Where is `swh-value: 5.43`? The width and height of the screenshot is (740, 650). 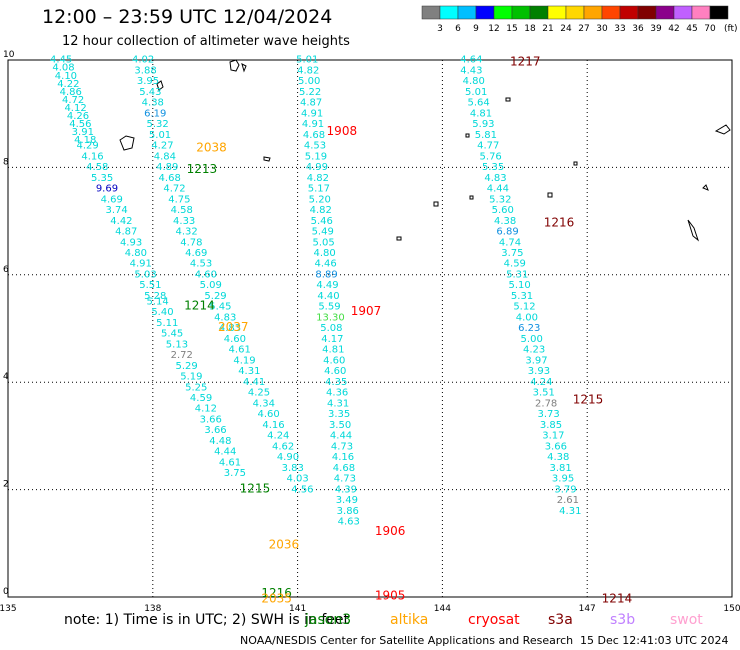 swh-value: 5.43 is located at coordinates (150, 92).